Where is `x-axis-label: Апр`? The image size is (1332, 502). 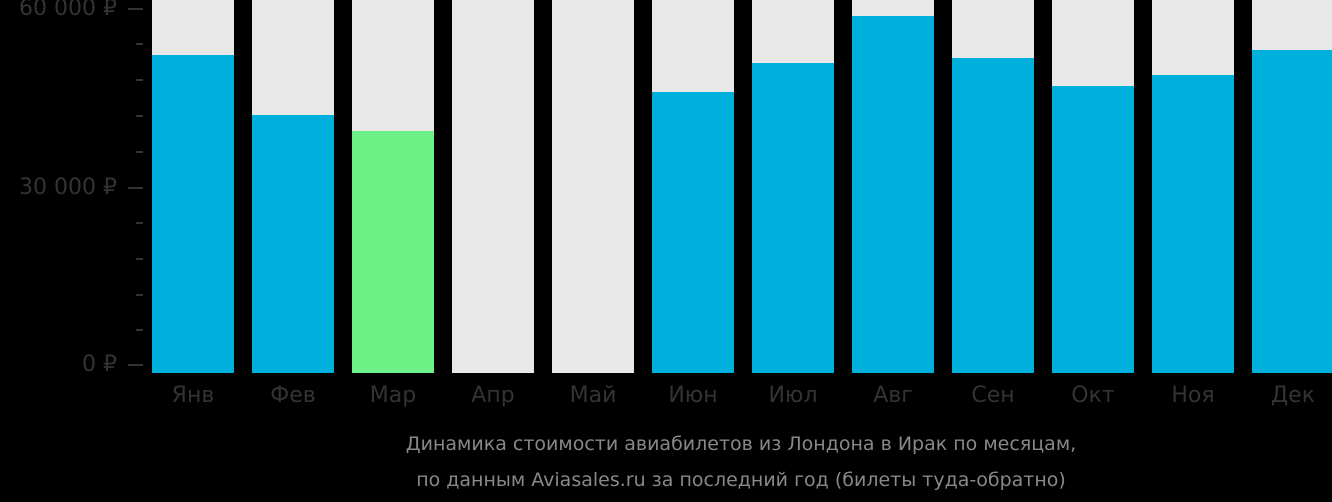 x-axis-label: Апр is located at coordinates (493, 395).